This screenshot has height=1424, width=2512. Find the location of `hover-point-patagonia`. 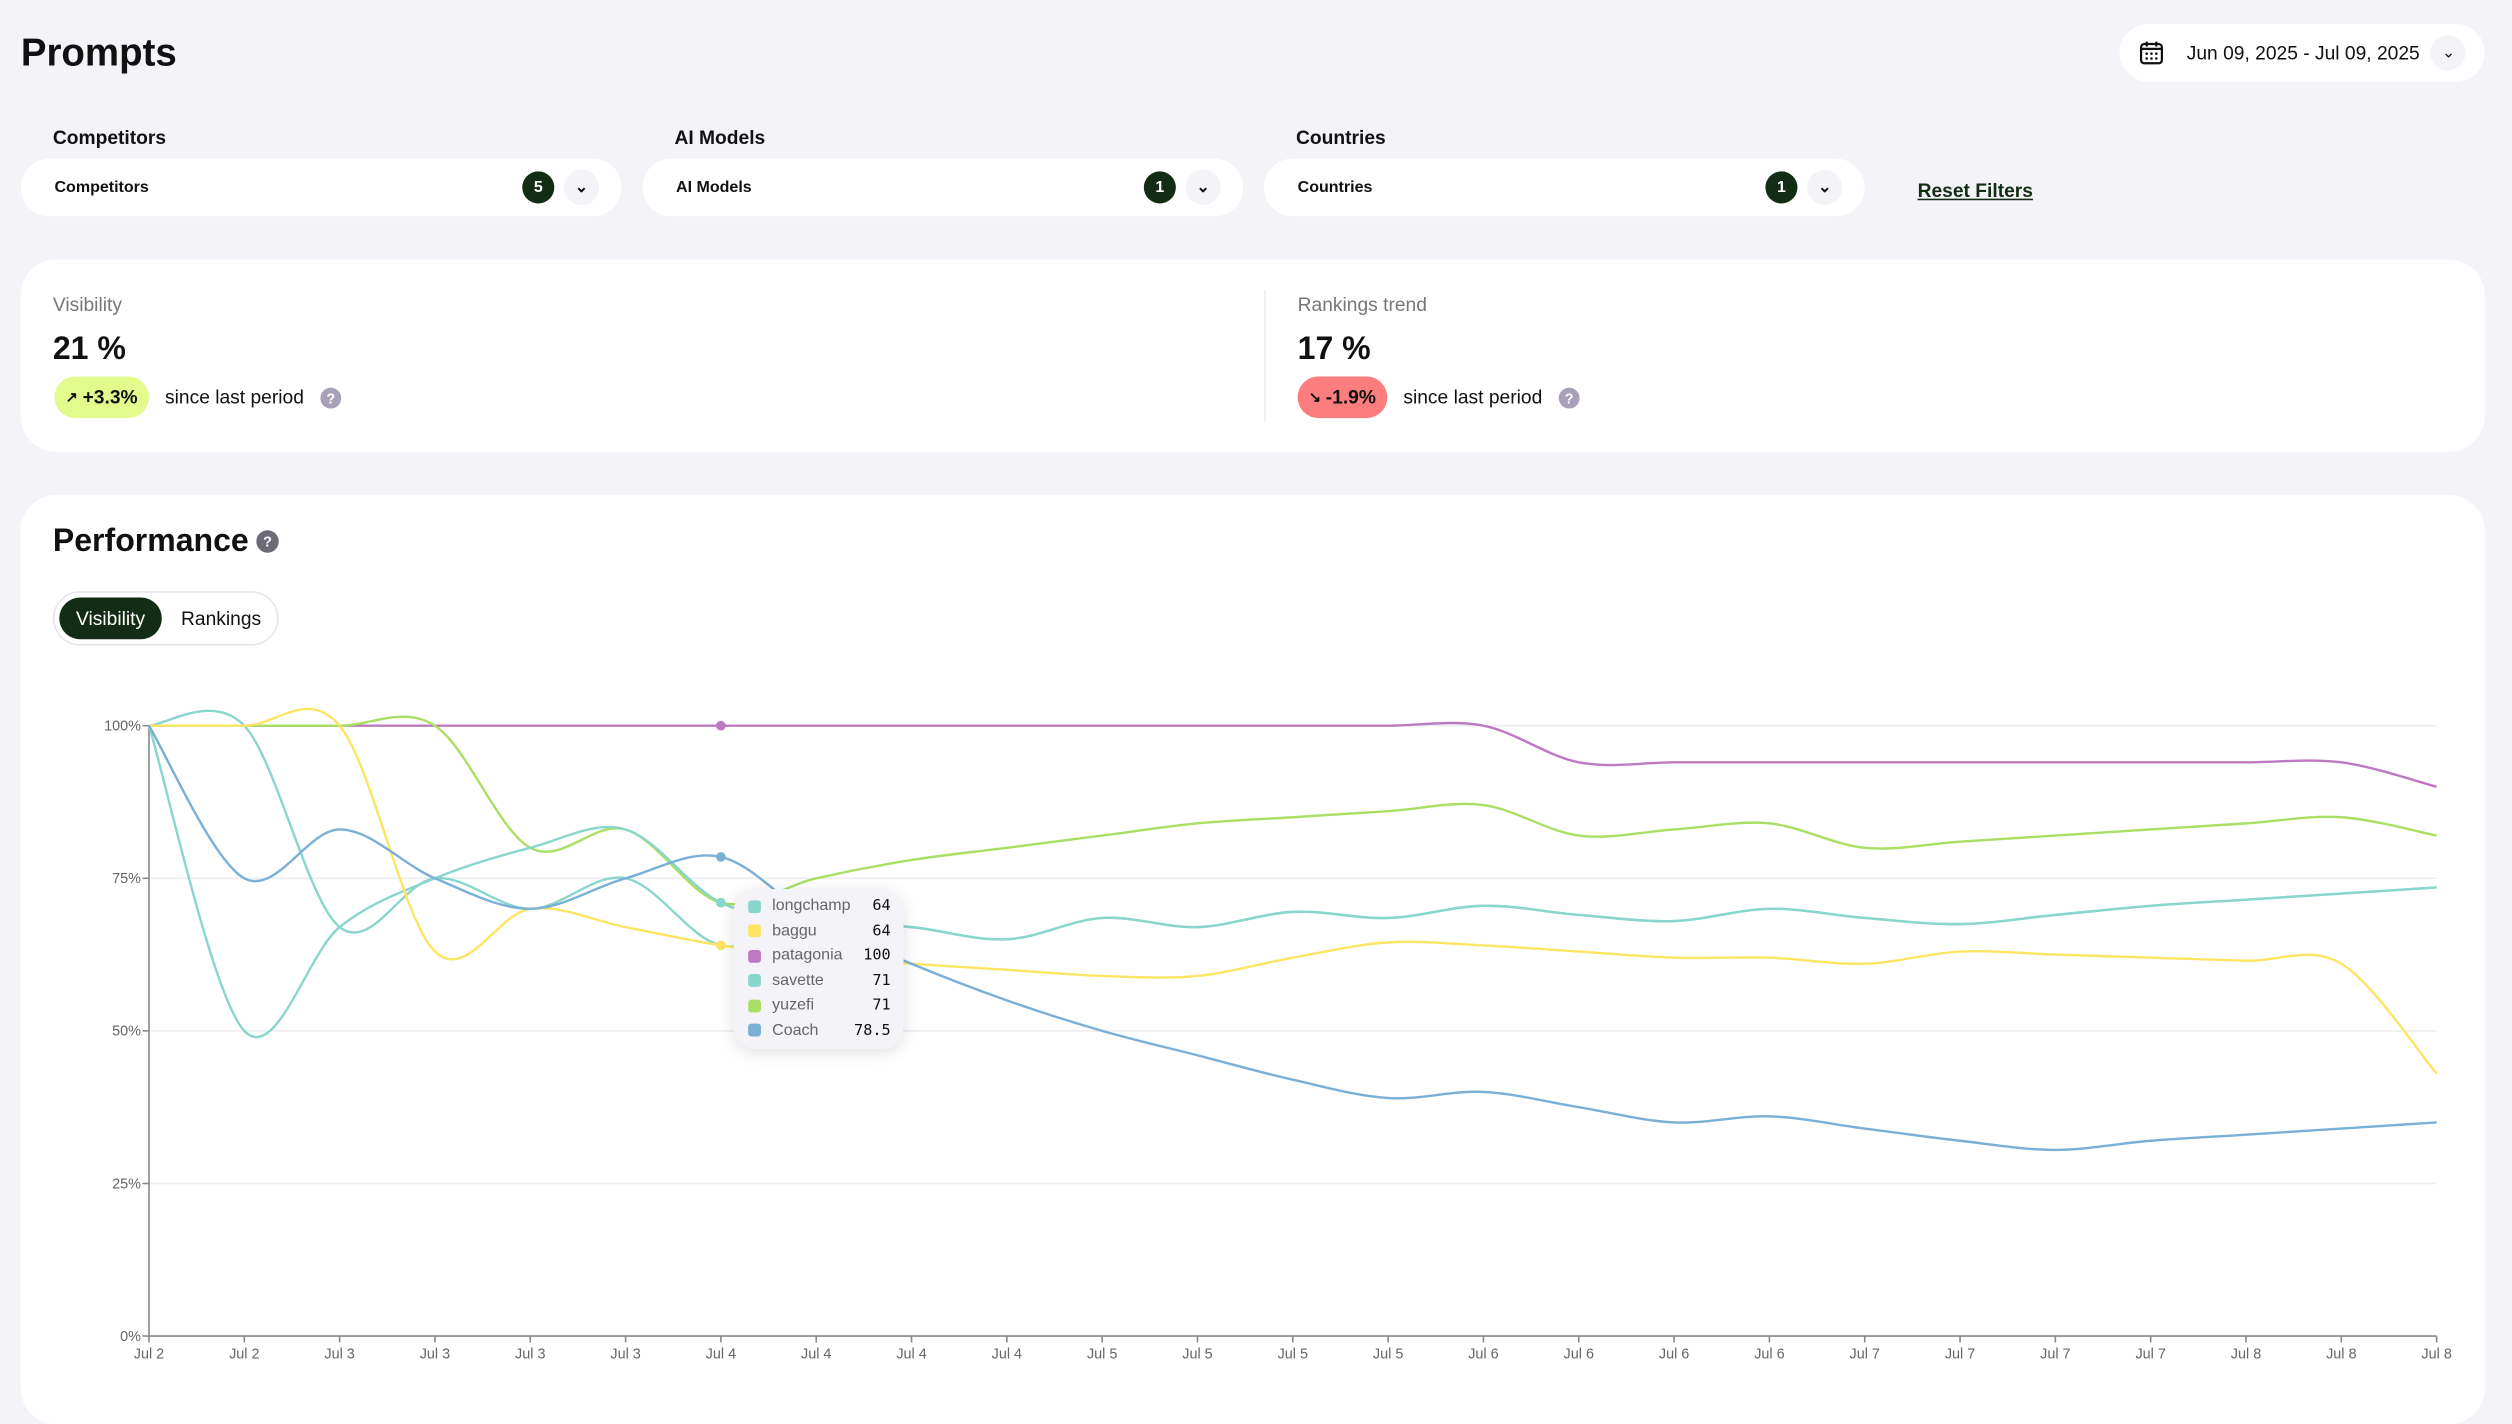

hover-point-patagonia is located at coordinates (721, 725).